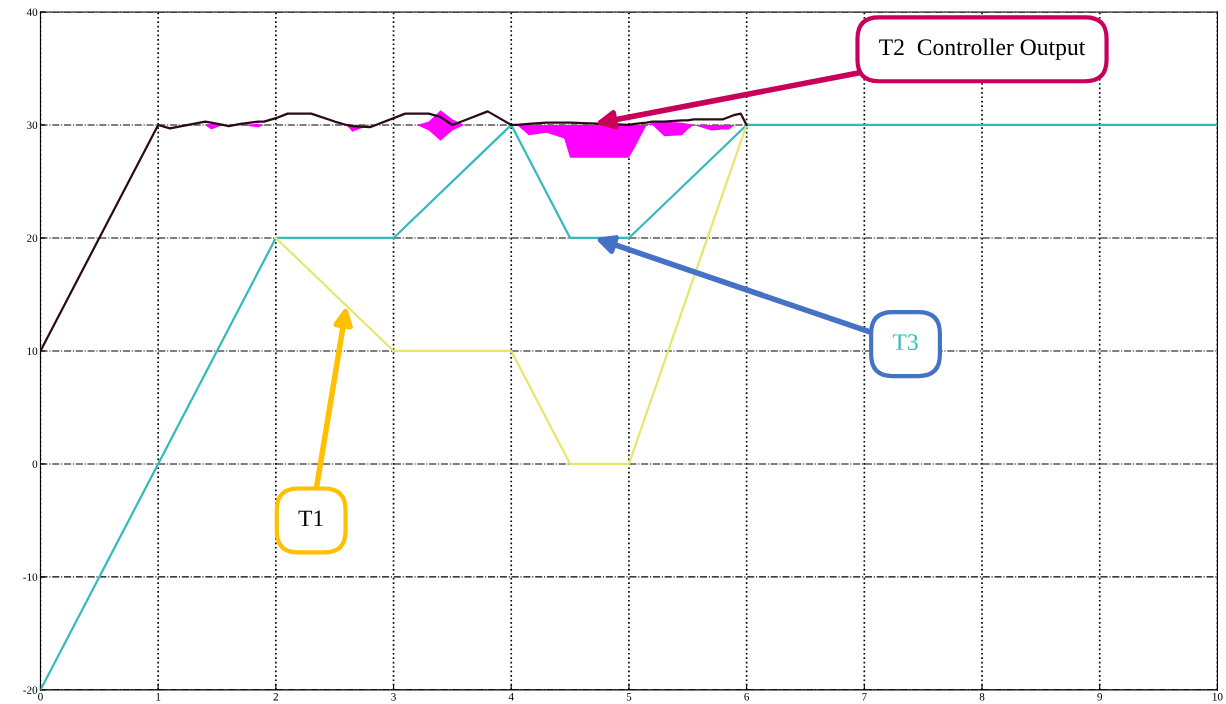 Image resolution: width=1226 pixels, height=704 pixels. What do you see at coordinates (30, 577) in the screenshot?
I see `y-tick-label: -10` at bounding box center [30, 577].